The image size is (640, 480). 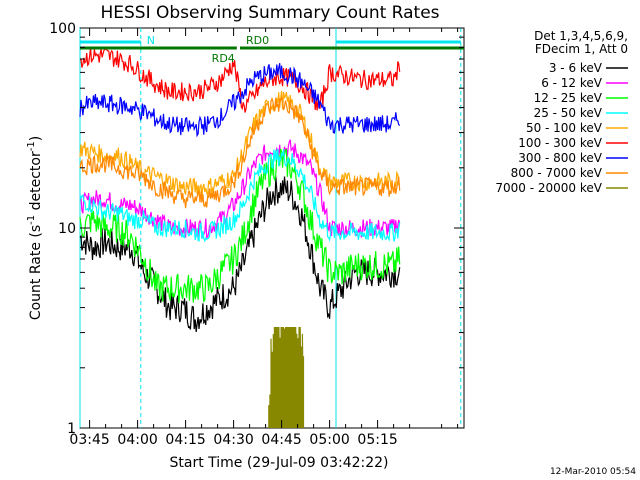 What do you see at coordinates (240, 195) in the screenshot?
I see `series-line-25-50-kev` at bounding box center [240, 195].